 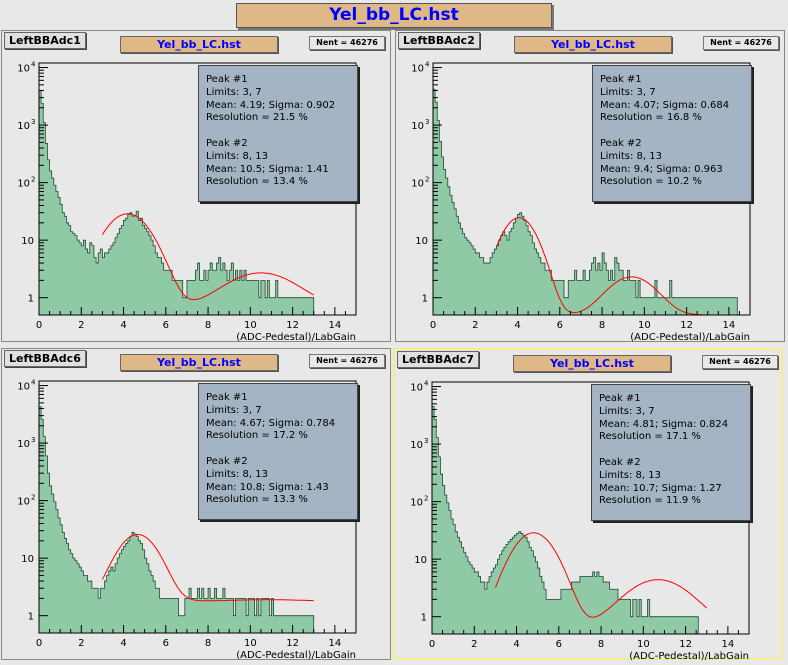 I want to click on pad-name-label: LeftBBAdc6, so click(x=45, y=358).